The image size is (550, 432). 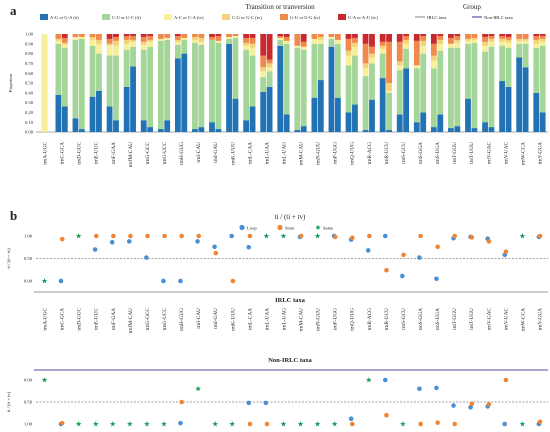 What do you see at coordinates (199, 318) in the screenshot?
I see `x-tick-label: trnI-CAU` at bounding box center [199, 318].